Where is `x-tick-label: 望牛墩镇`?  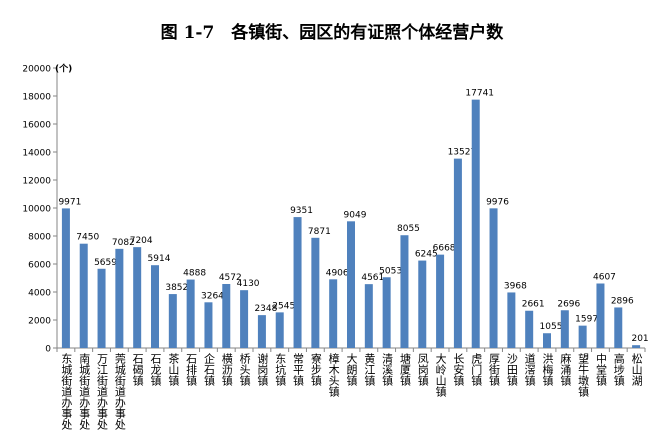 x-tick-label: 望牛墩镇 is located at coordinates (583, 375).